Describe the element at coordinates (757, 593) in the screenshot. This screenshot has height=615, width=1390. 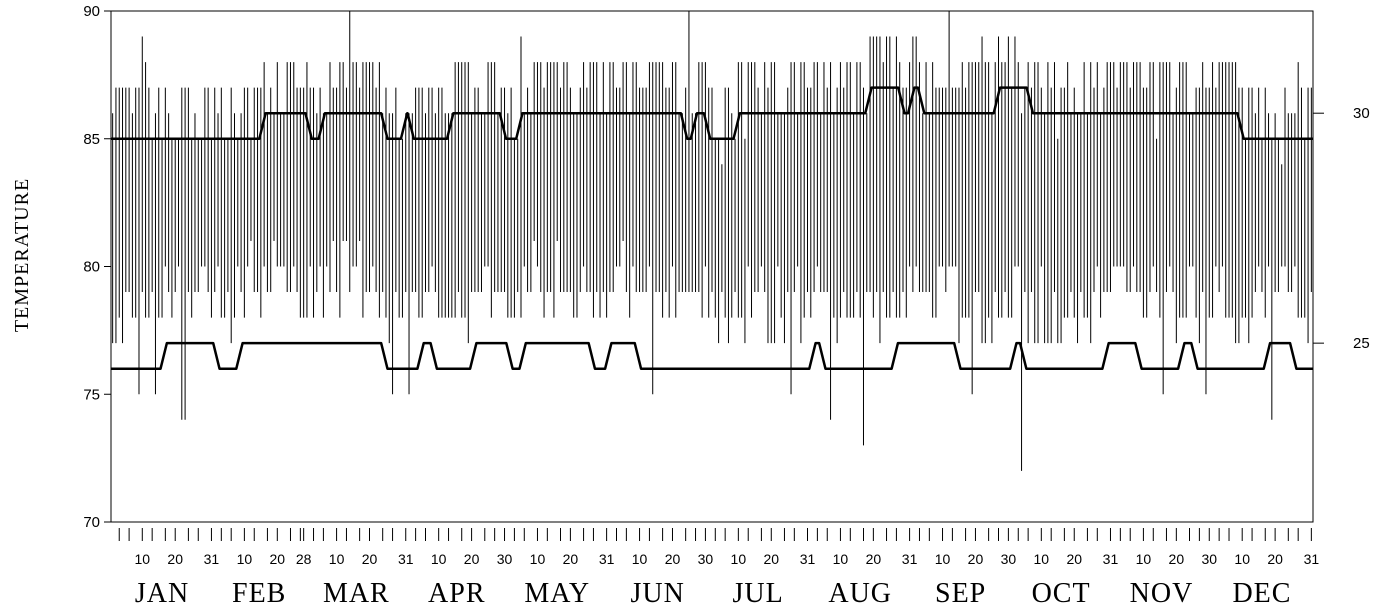
I see `x-month-label: JUL` at that location.